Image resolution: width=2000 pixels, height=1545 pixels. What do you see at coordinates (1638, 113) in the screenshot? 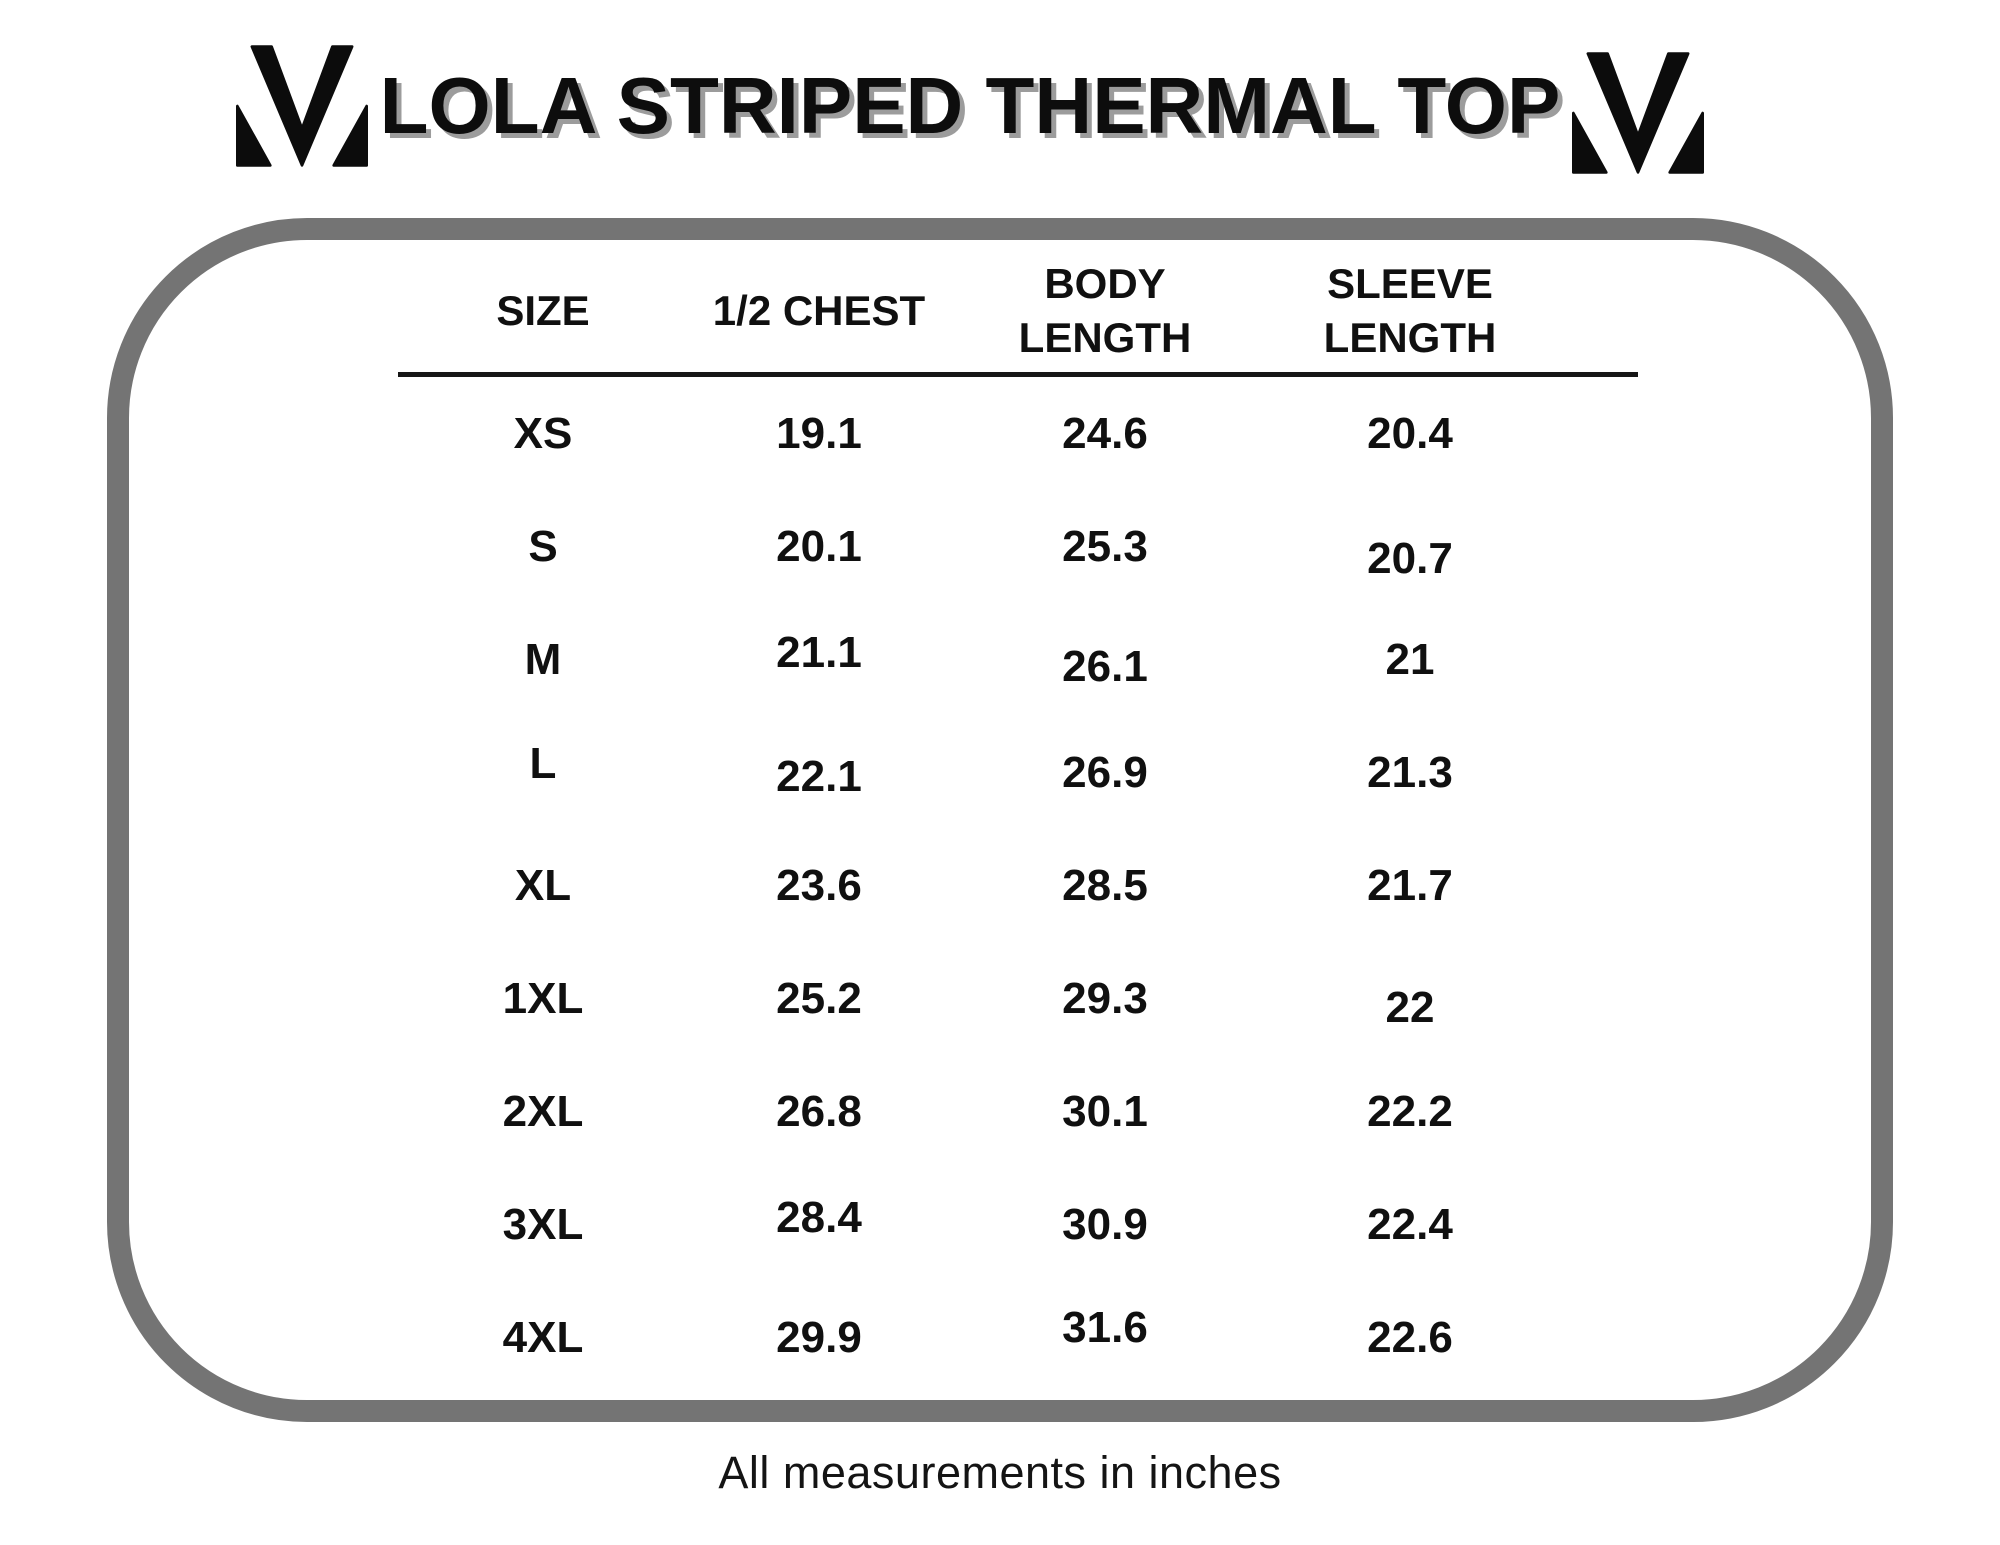
I see `brand-m-chevron-logo-right` at bounding box center [1638, 113].